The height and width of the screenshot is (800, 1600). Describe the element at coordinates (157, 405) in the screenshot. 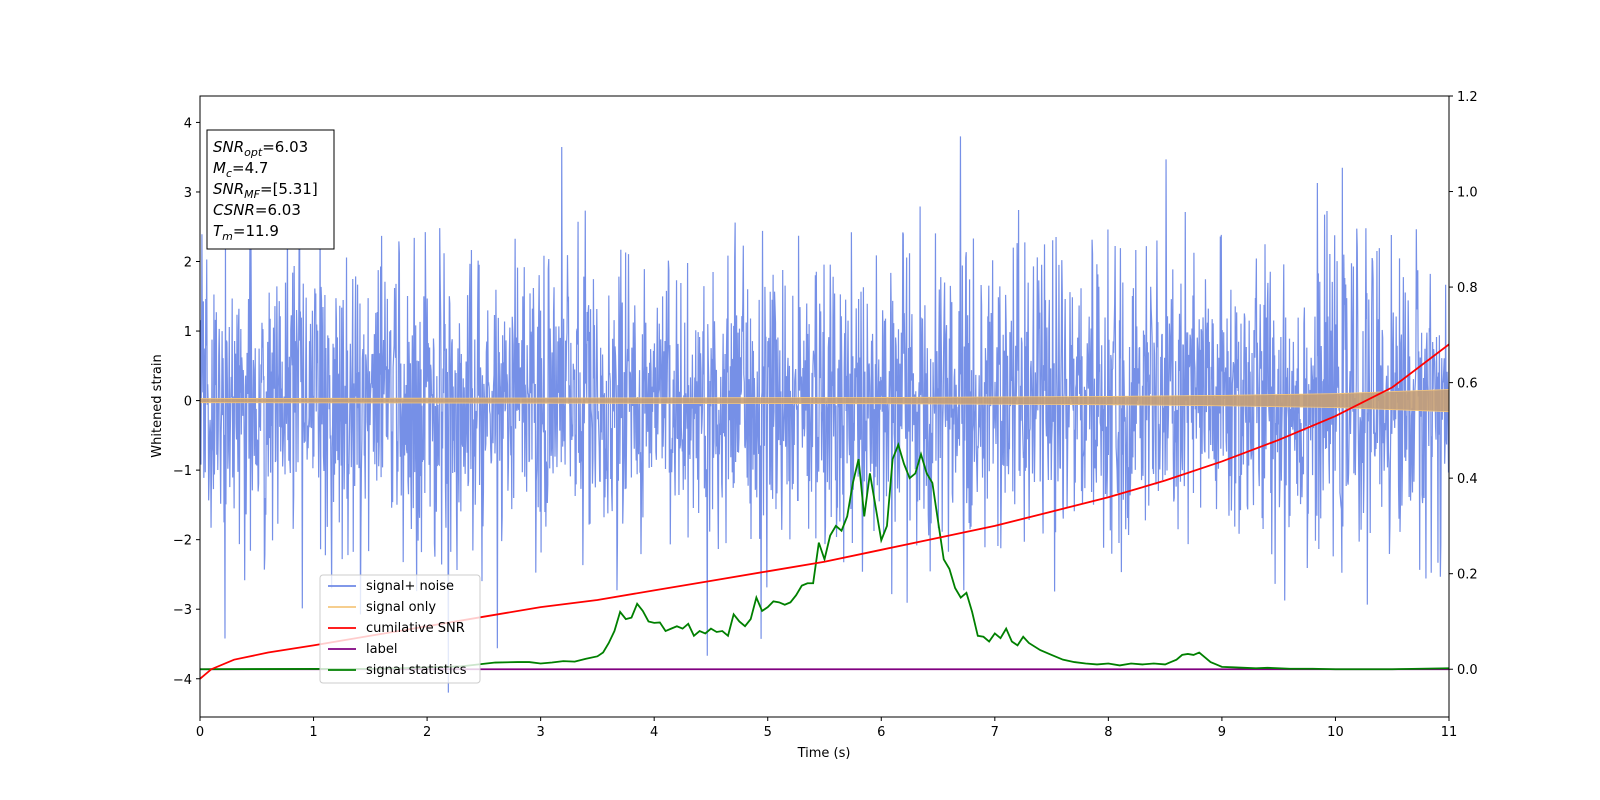

I see `y-axis-title: Whitened strain` at that location.